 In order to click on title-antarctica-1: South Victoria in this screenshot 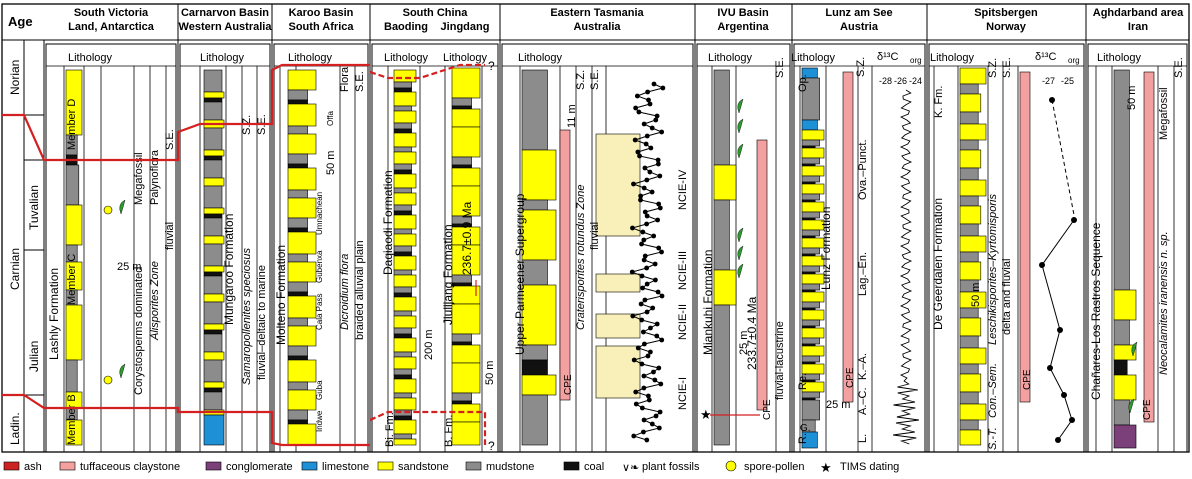, I will do `click(111, 13)`.